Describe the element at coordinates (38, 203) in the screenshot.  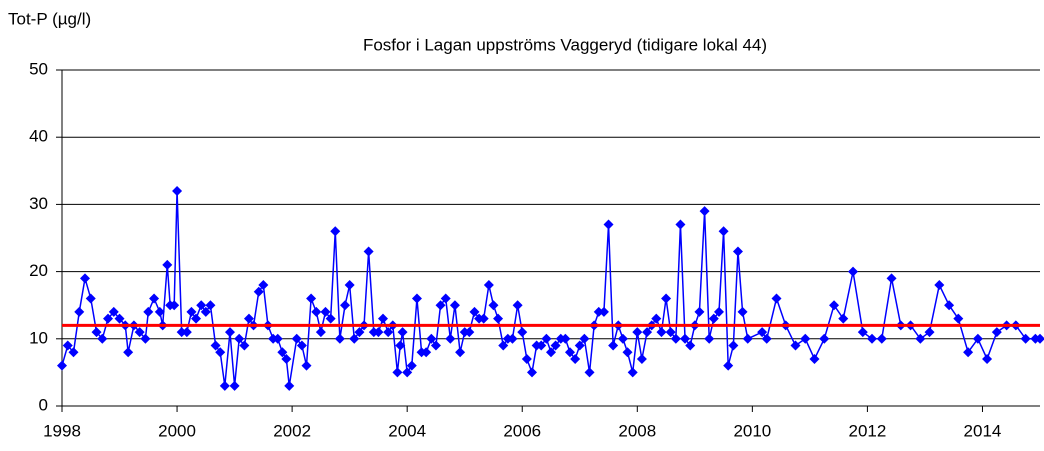
I see `y-tick-label: 30` at that location.